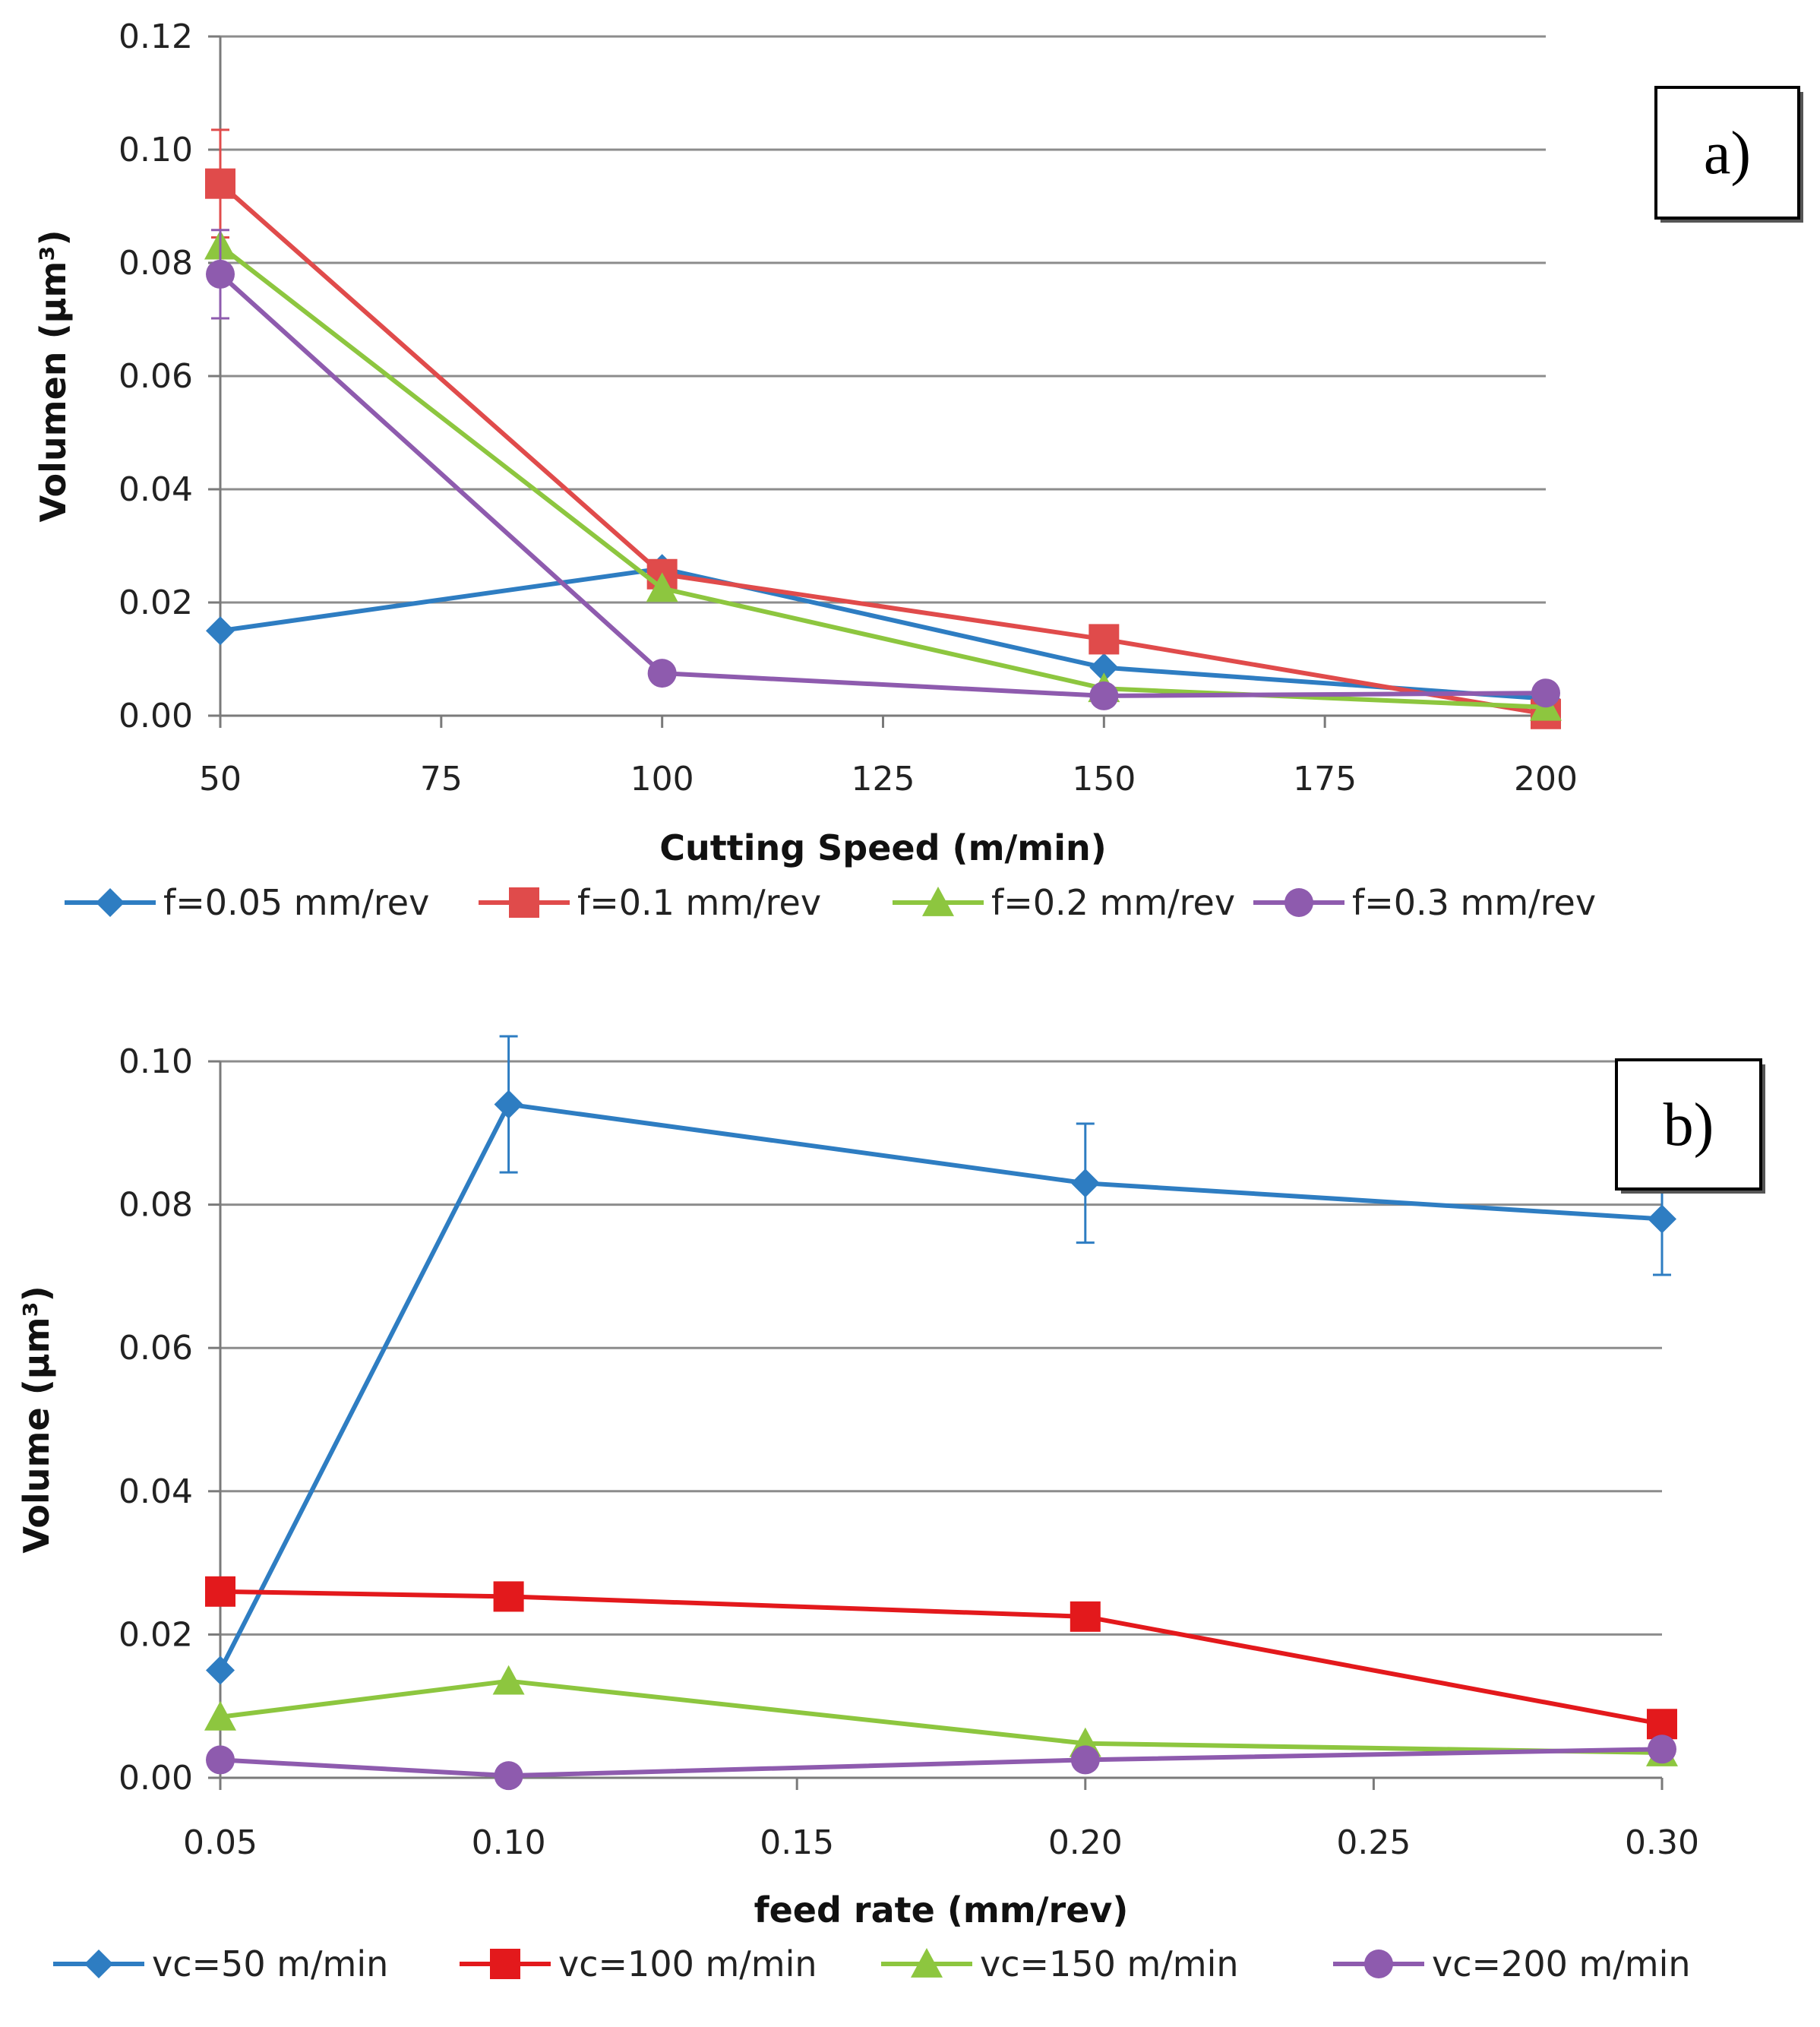 Image resolution: width=1820 pixels, height=2027 pixels. What do you see at coordinates (1325, 779) in the screenshot?
I see `x-tick-label: 175` at bounding box center [1325, 779].